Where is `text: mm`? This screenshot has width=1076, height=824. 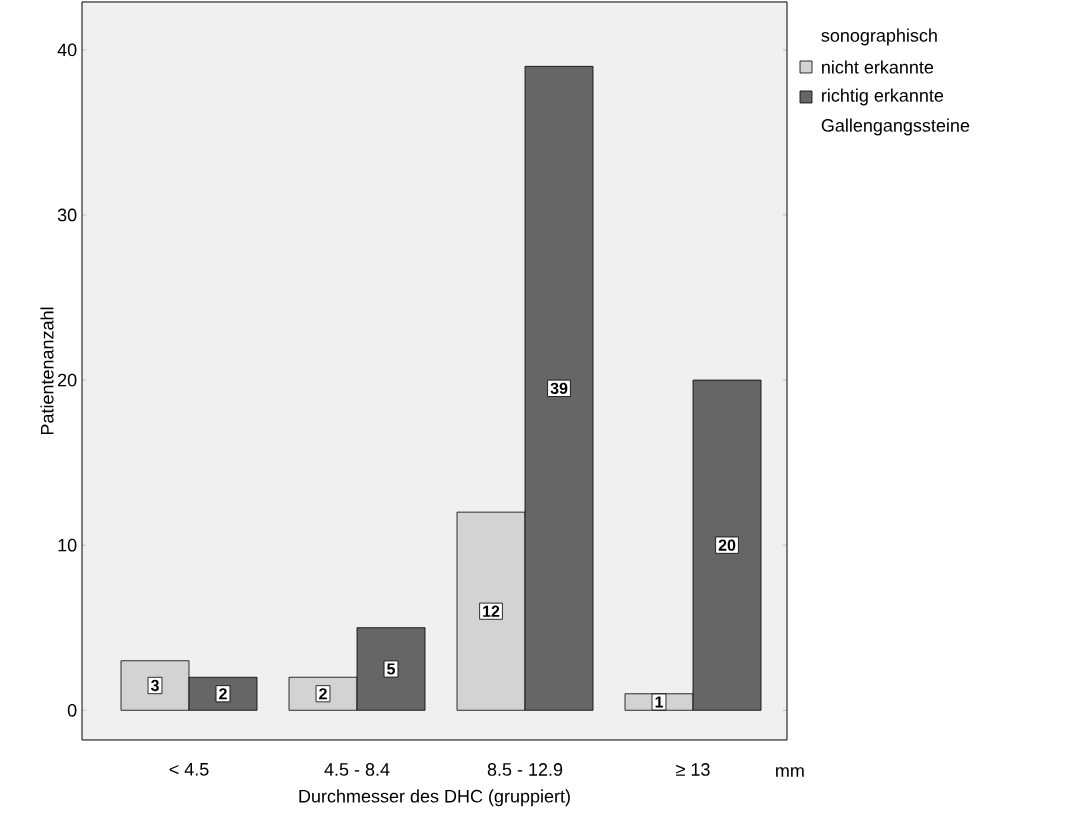
text: mm is located at coordinates (790, 772).